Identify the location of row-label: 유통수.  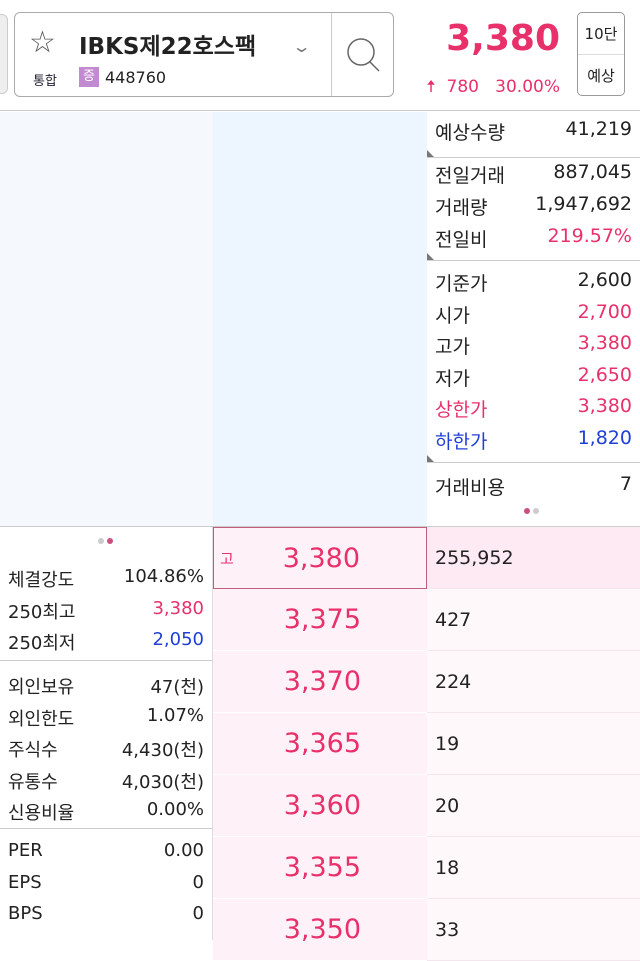
(33, 782).